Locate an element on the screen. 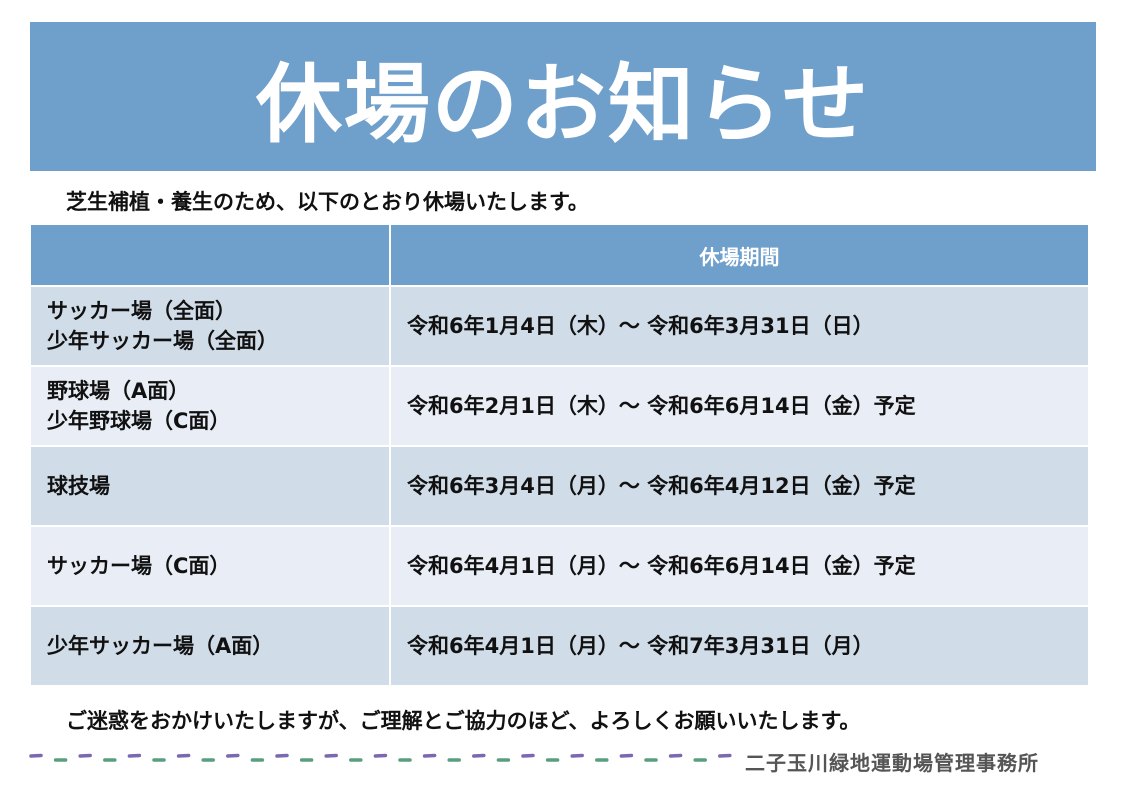 The width and height of the screenshot is (1123, 794). facility-cell: 少年サッカー場（A面） is located at coordinates (210, 646).